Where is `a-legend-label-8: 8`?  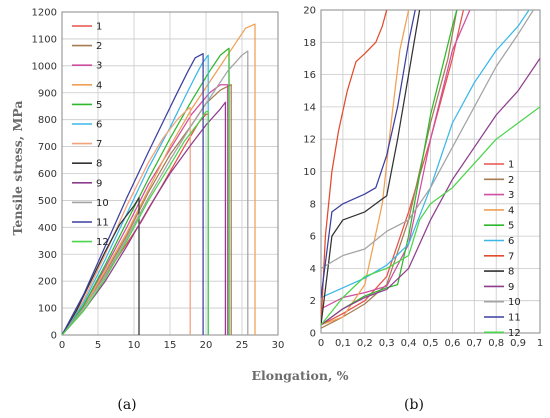 a-legend-label-8: 8 is located at coordinates (99, 164).